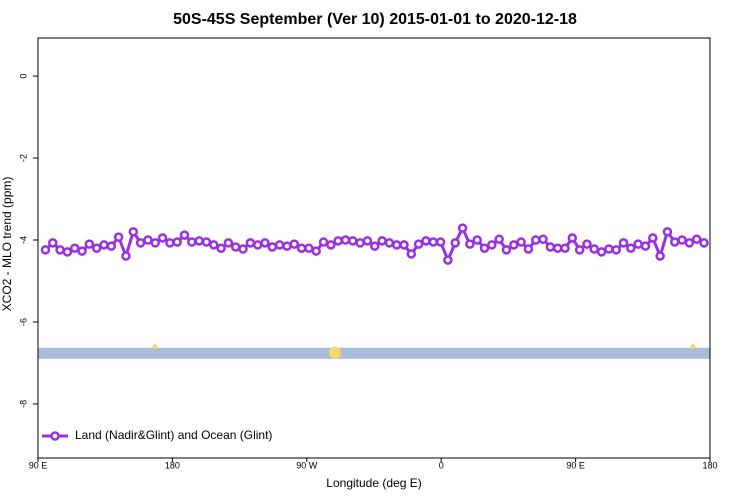  What do you see at coordinates (441, 465) in the screenshot?
I see `x-tick-label: 0` at bounding box center [441, 465].